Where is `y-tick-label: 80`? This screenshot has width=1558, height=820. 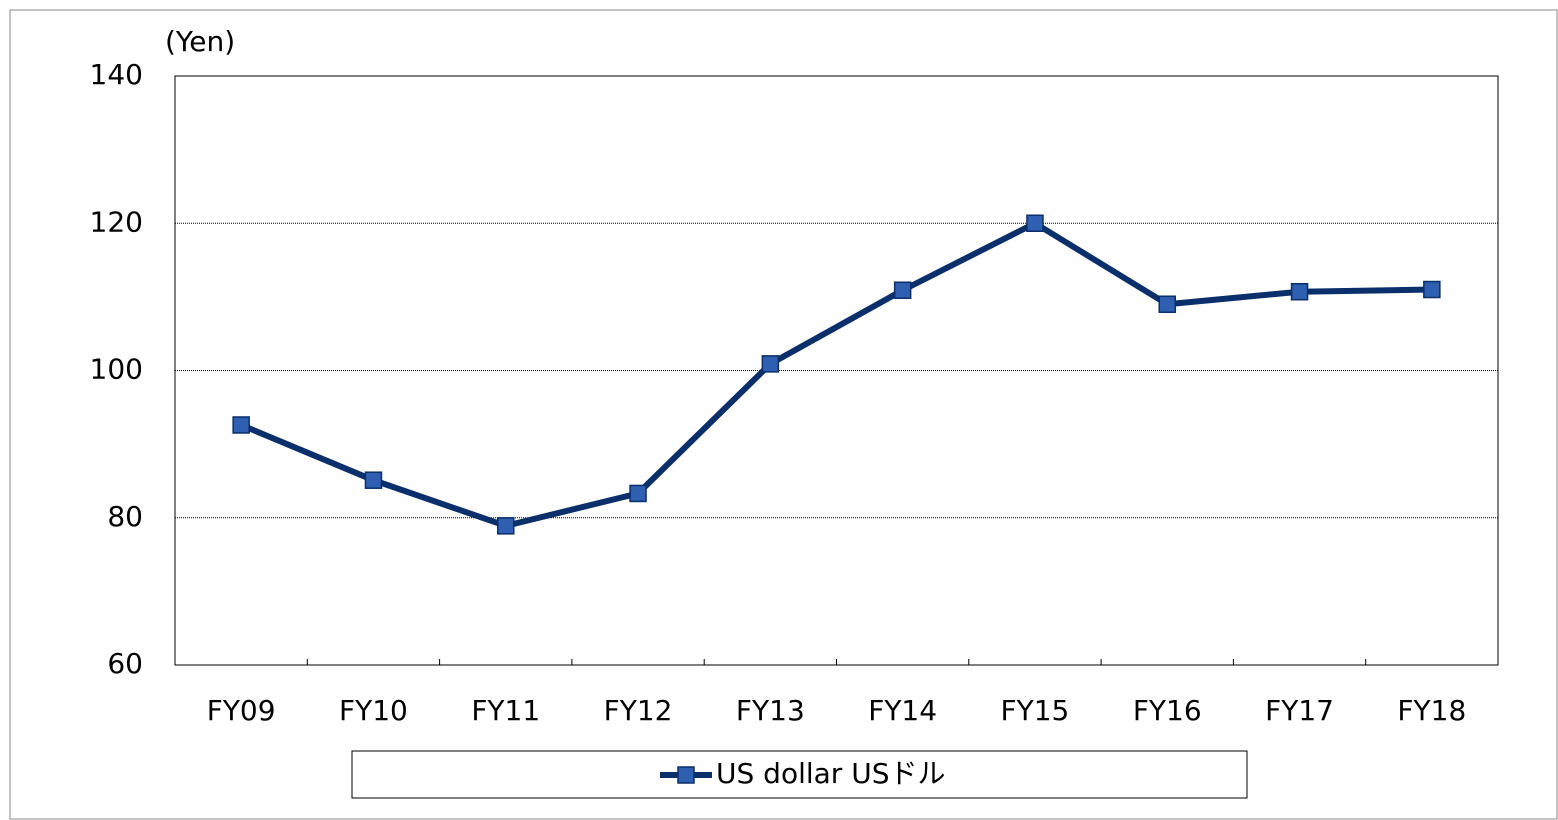 y-tick-label: 80 is located at coordinates (125, 516).